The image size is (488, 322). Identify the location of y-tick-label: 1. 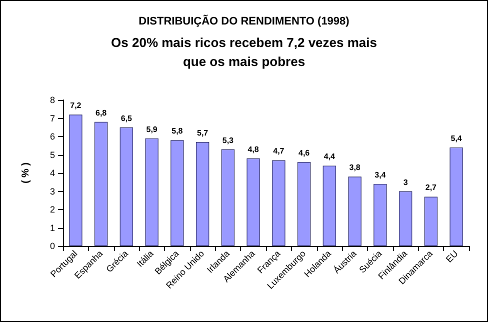
(52, 227).